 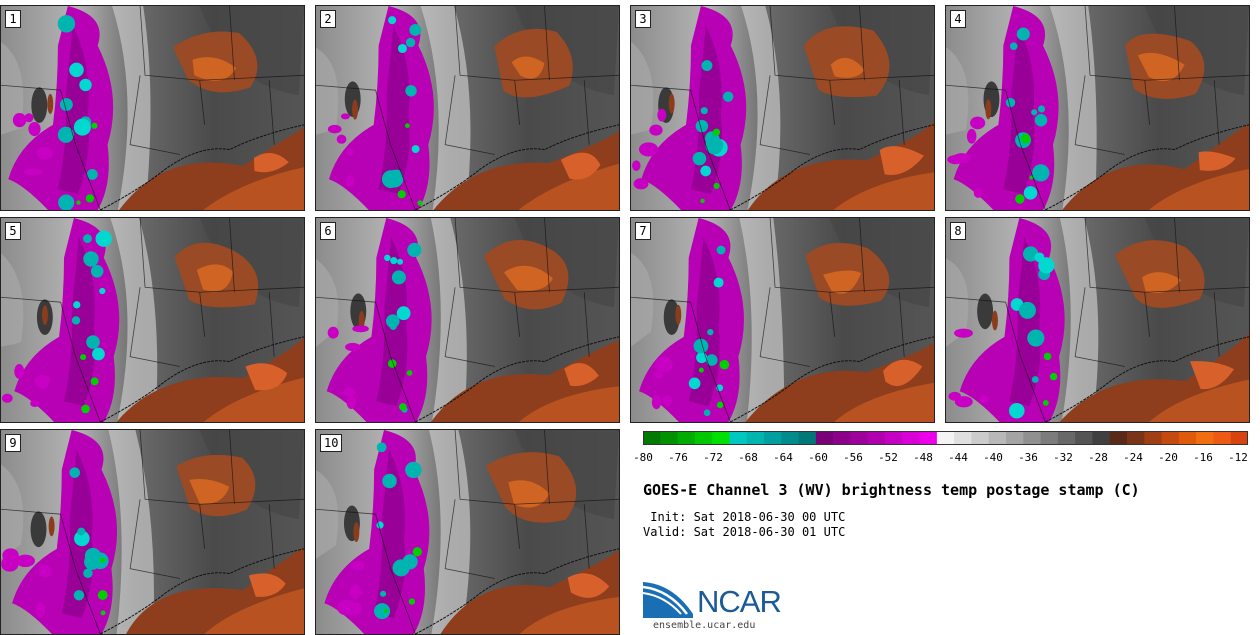 What do you see at coordinates (13, 231) in the screenshot?
I see `panel-number: 5` at bounding box center [13, 231].